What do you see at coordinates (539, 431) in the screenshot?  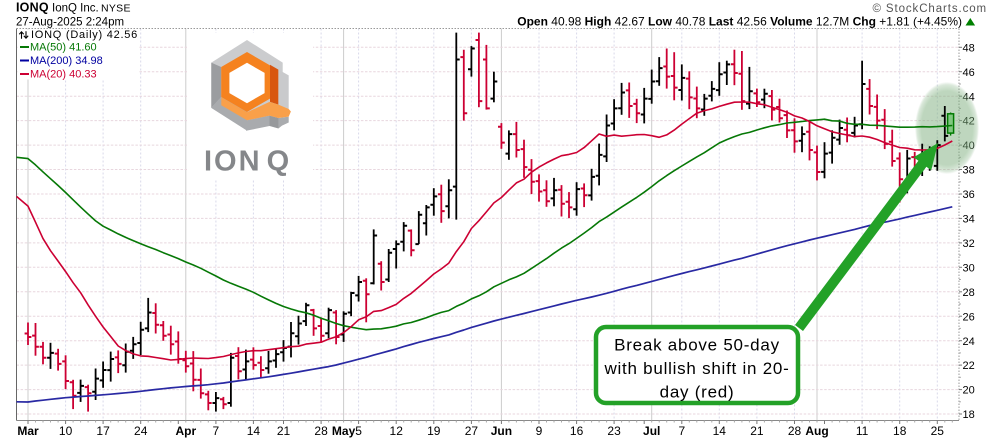 I see `svg-text: 9` at bounding box center [539, 431].